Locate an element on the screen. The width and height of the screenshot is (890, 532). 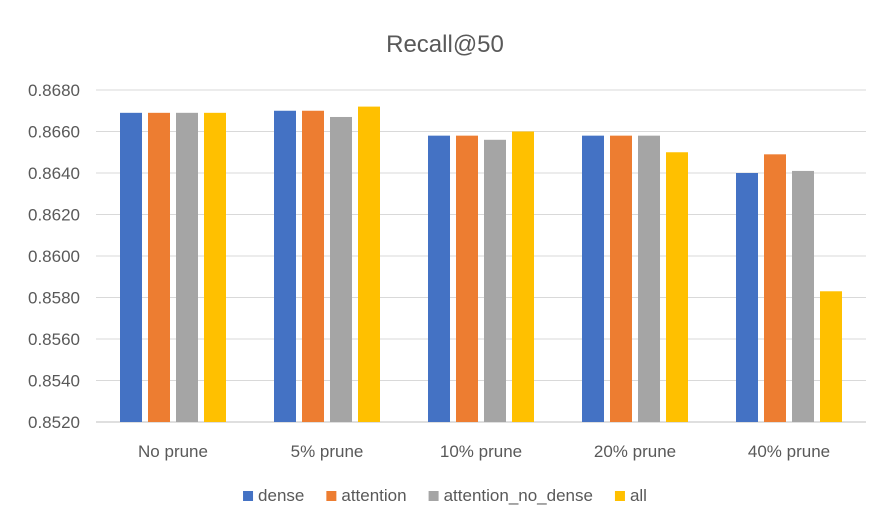
y-tick-label: 0.8680 is located at coordinates (54, 90).